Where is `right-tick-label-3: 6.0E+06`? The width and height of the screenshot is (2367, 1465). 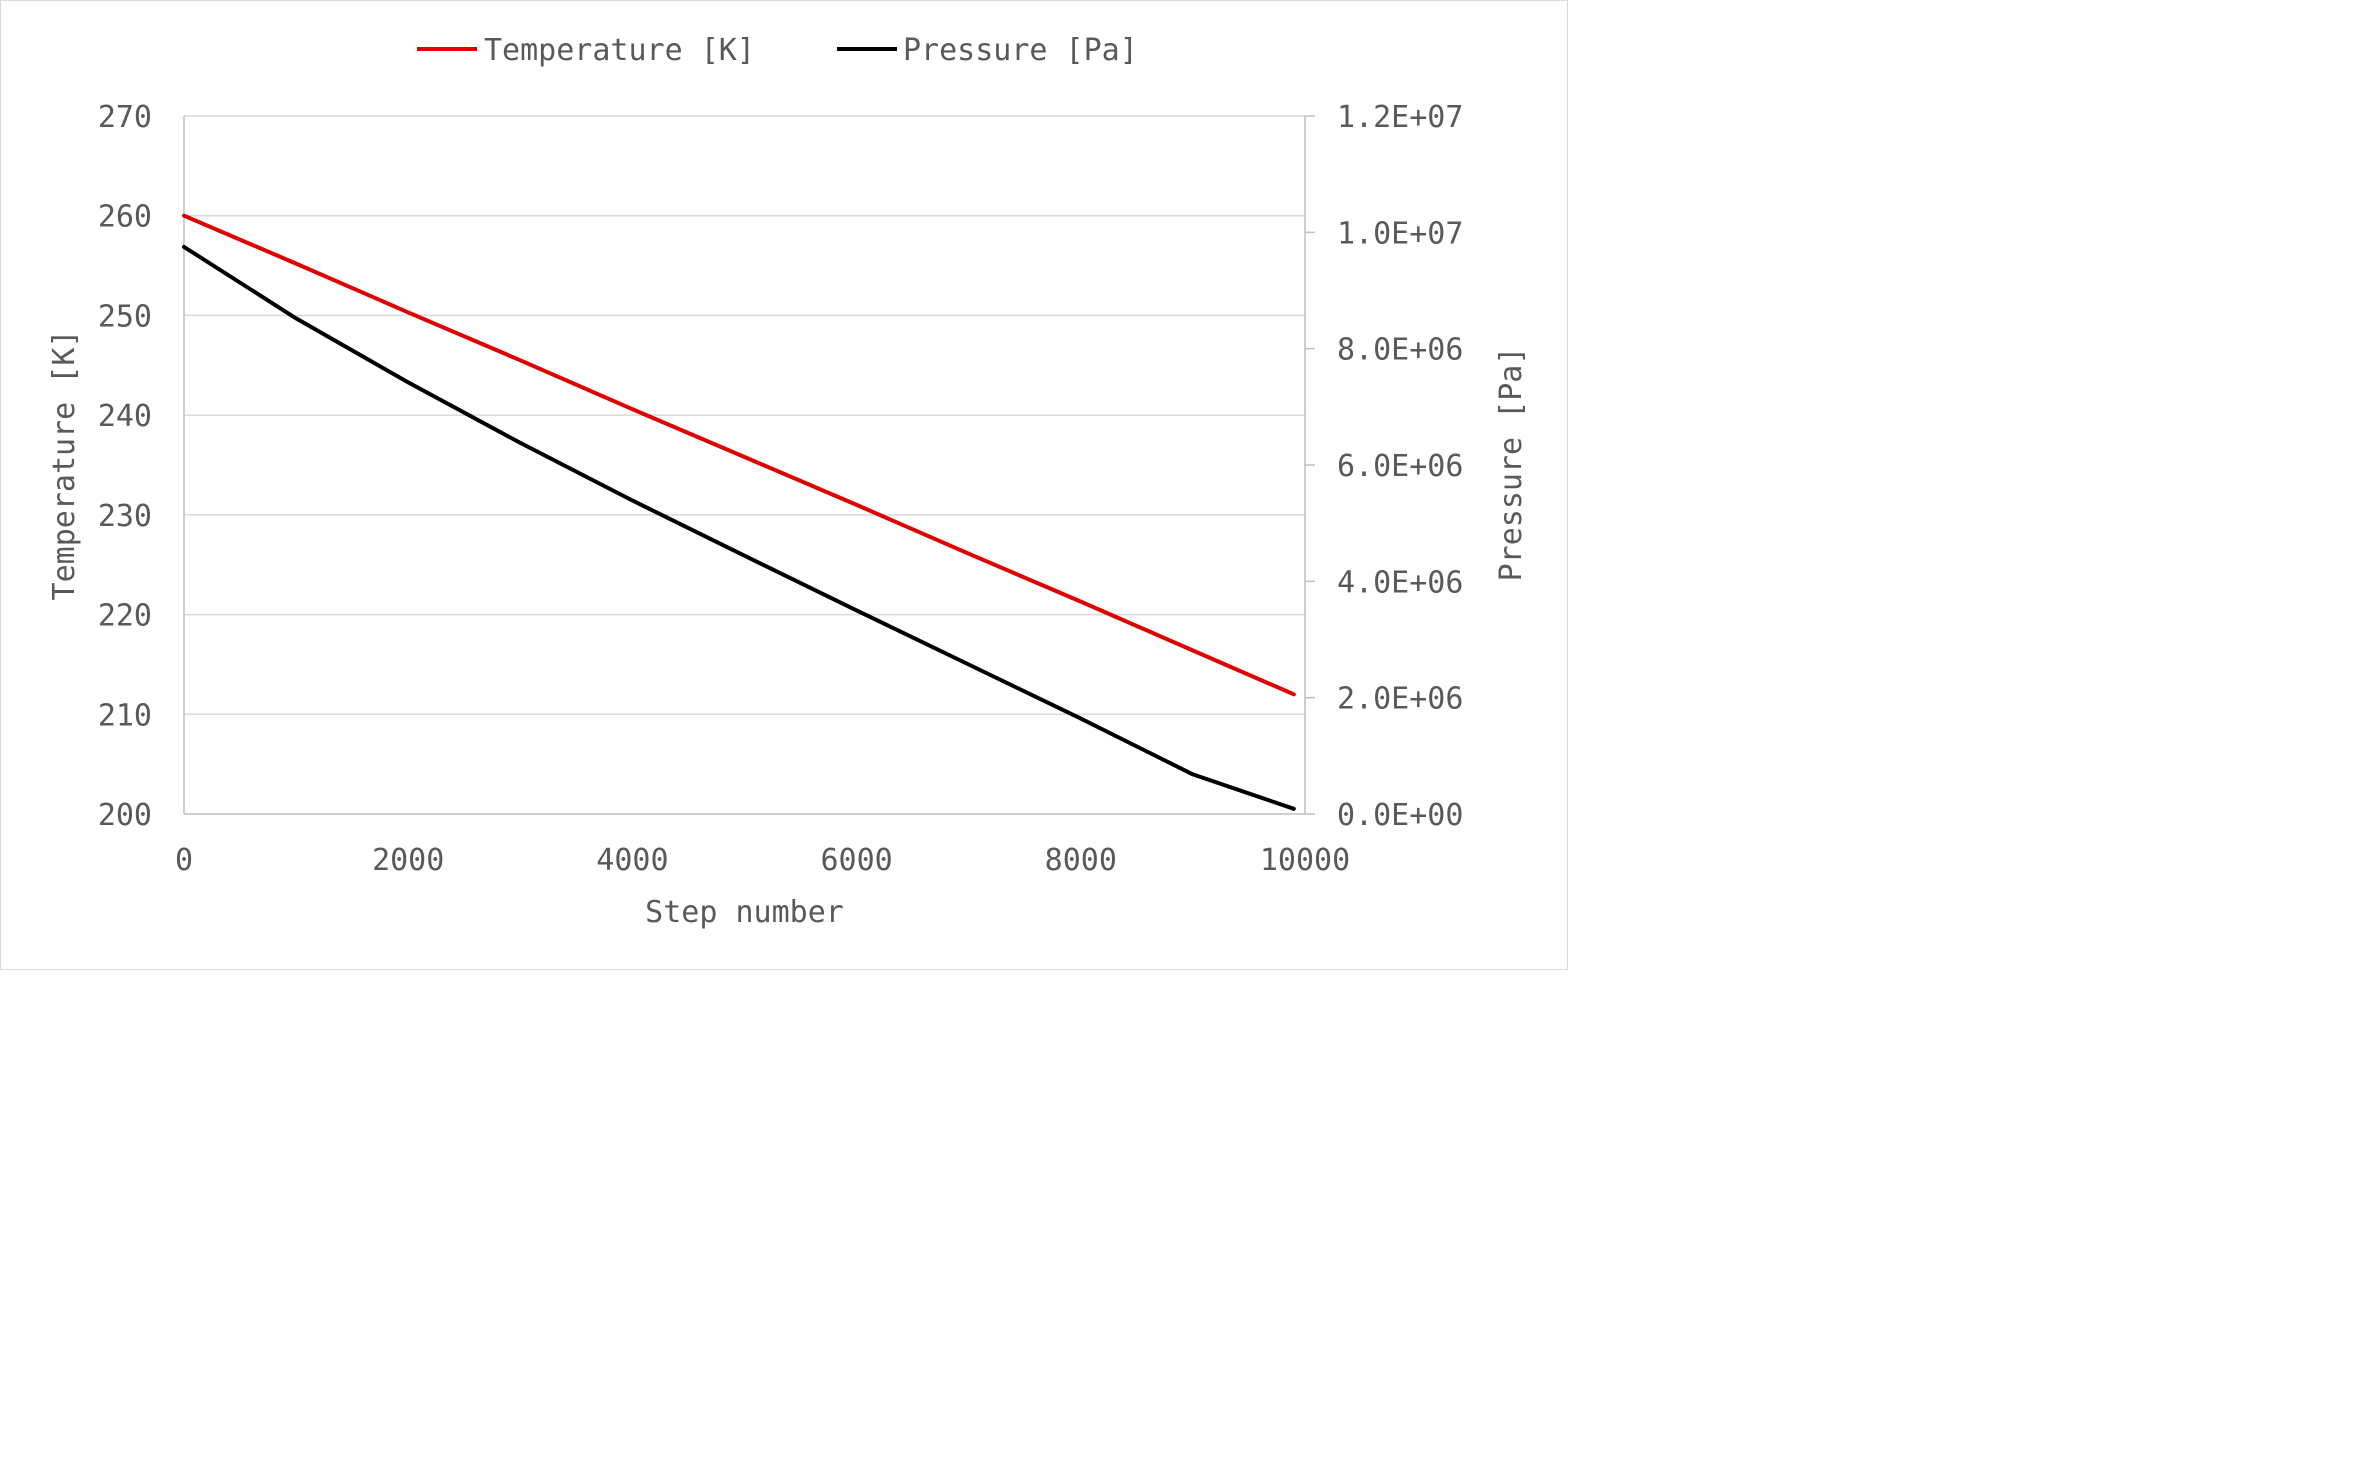 right-tick-label-3: 6.0E+06 is located at coordinates (1400, 466).